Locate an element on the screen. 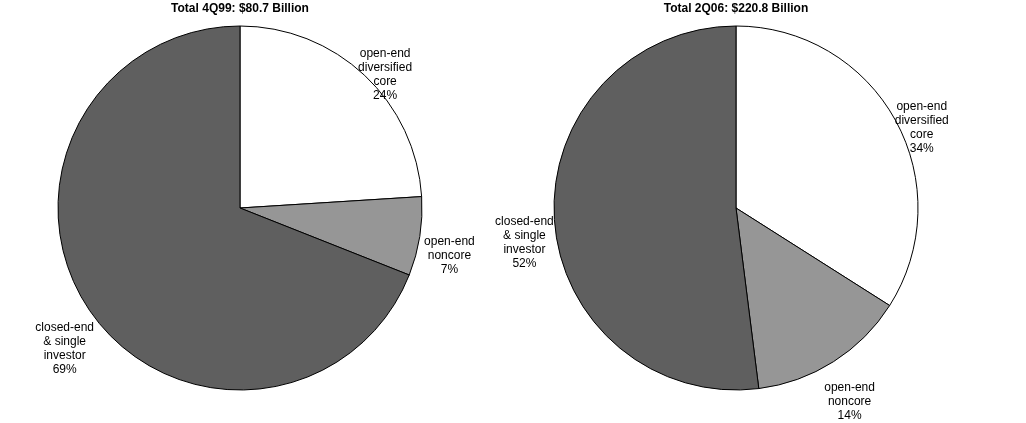 This screenshot has width=1026, height=423. data-label: 14% is located at coordinates (849, 415).